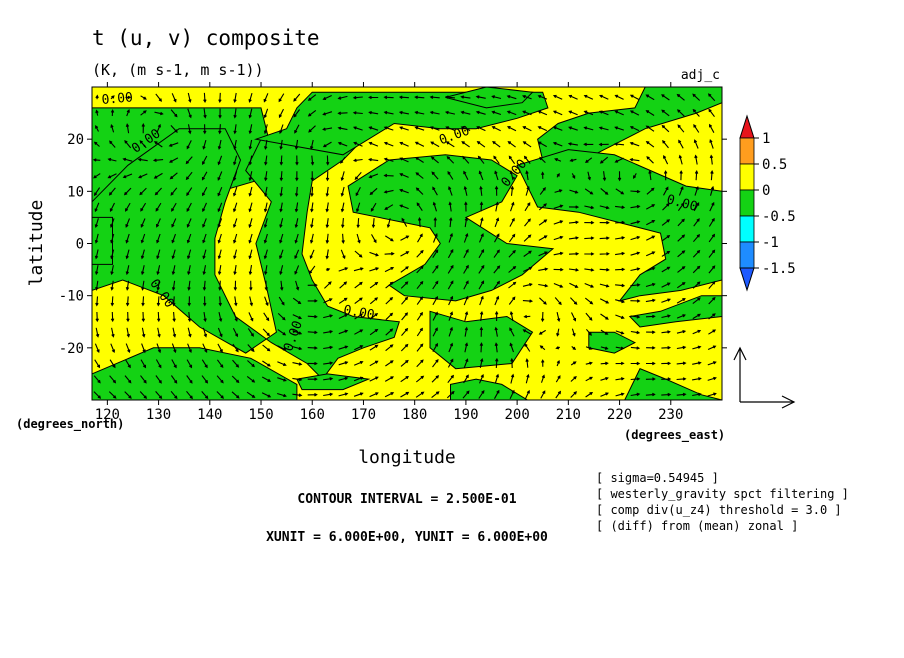 The height and width of the screenshot is (658, 904). What do you see at coordinates (206, 38) in the screenshot?
I see `chart-title: t (u, v) composite` at bounding box center [206, 38].